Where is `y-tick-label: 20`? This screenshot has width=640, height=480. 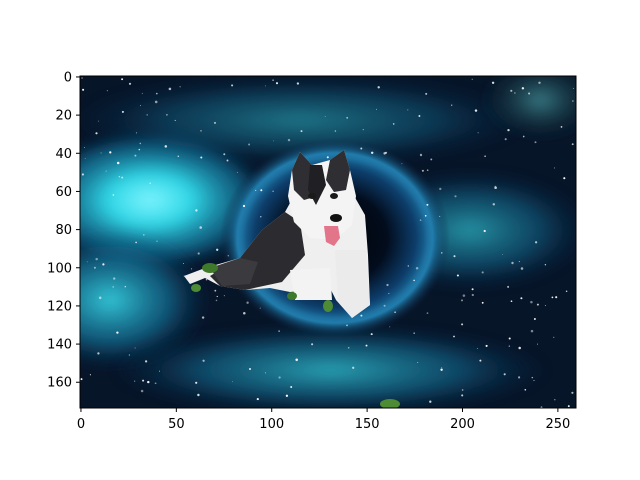
y-tick-label: 20 is located at coordinates (63, 116).